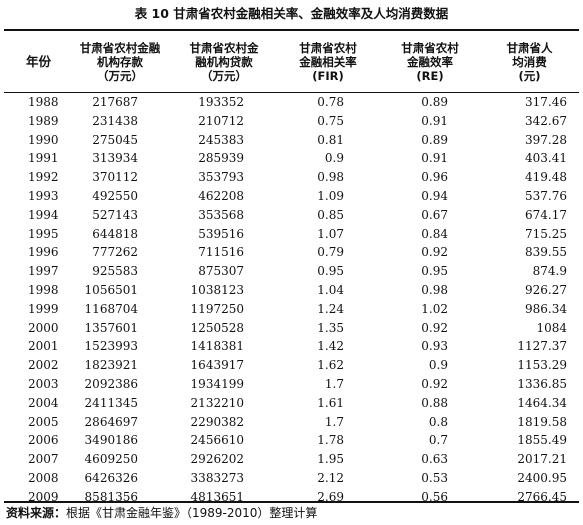  Describe the element at coordinates (291, 440) in the screenshot. I see `table-row: 2006 3490186 2456610 1.78 0.7 1855.49` at that location.